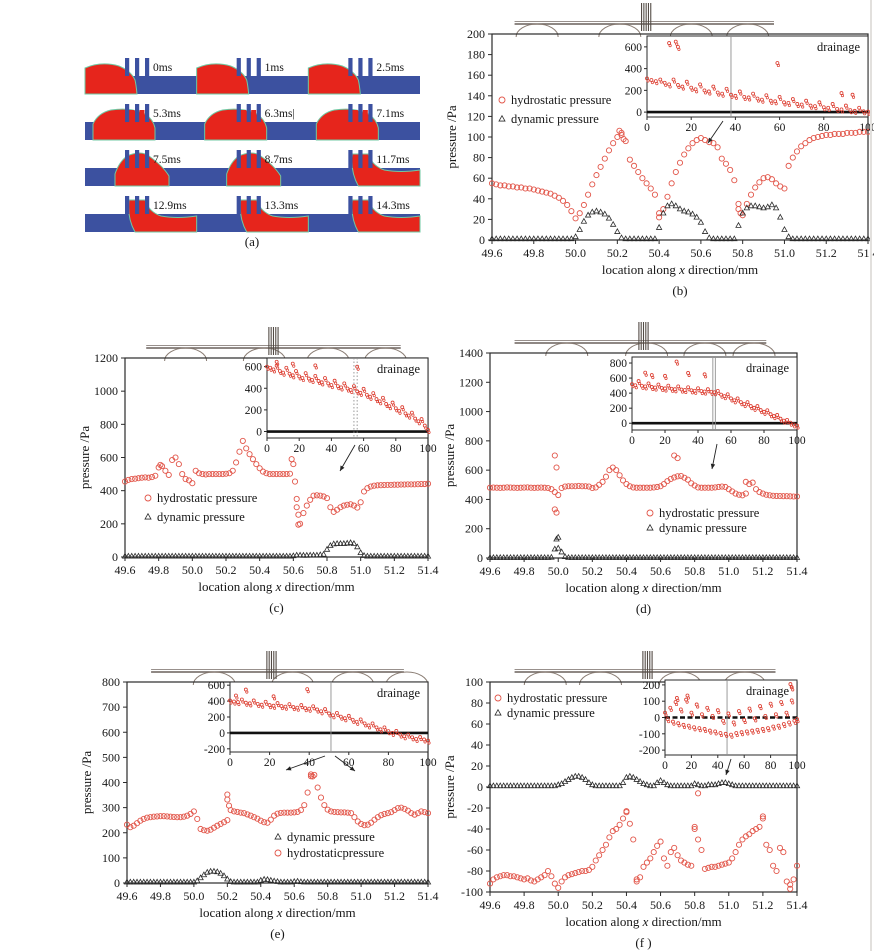 This screenshot has height=951, width=874. What do you see at coordinates (476, 75) in the screenshot?
I see `svg-text: 160` at bounding box center [476, 75].